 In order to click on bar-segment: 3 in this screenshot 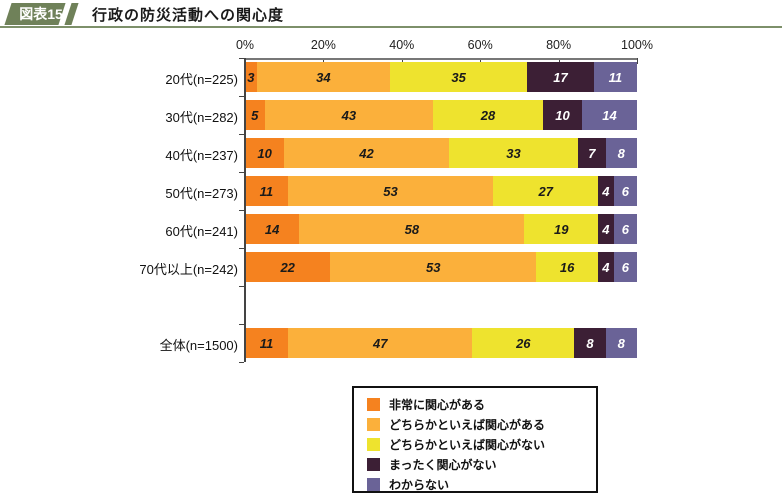, I will do `click(251, 77)`.